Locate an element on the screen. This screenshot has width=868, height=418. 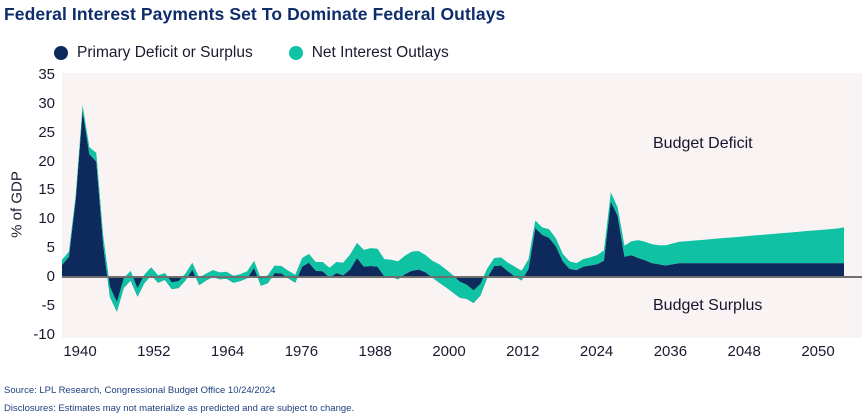
x-tick-label: 2024 is located at coordinates (596, 351).